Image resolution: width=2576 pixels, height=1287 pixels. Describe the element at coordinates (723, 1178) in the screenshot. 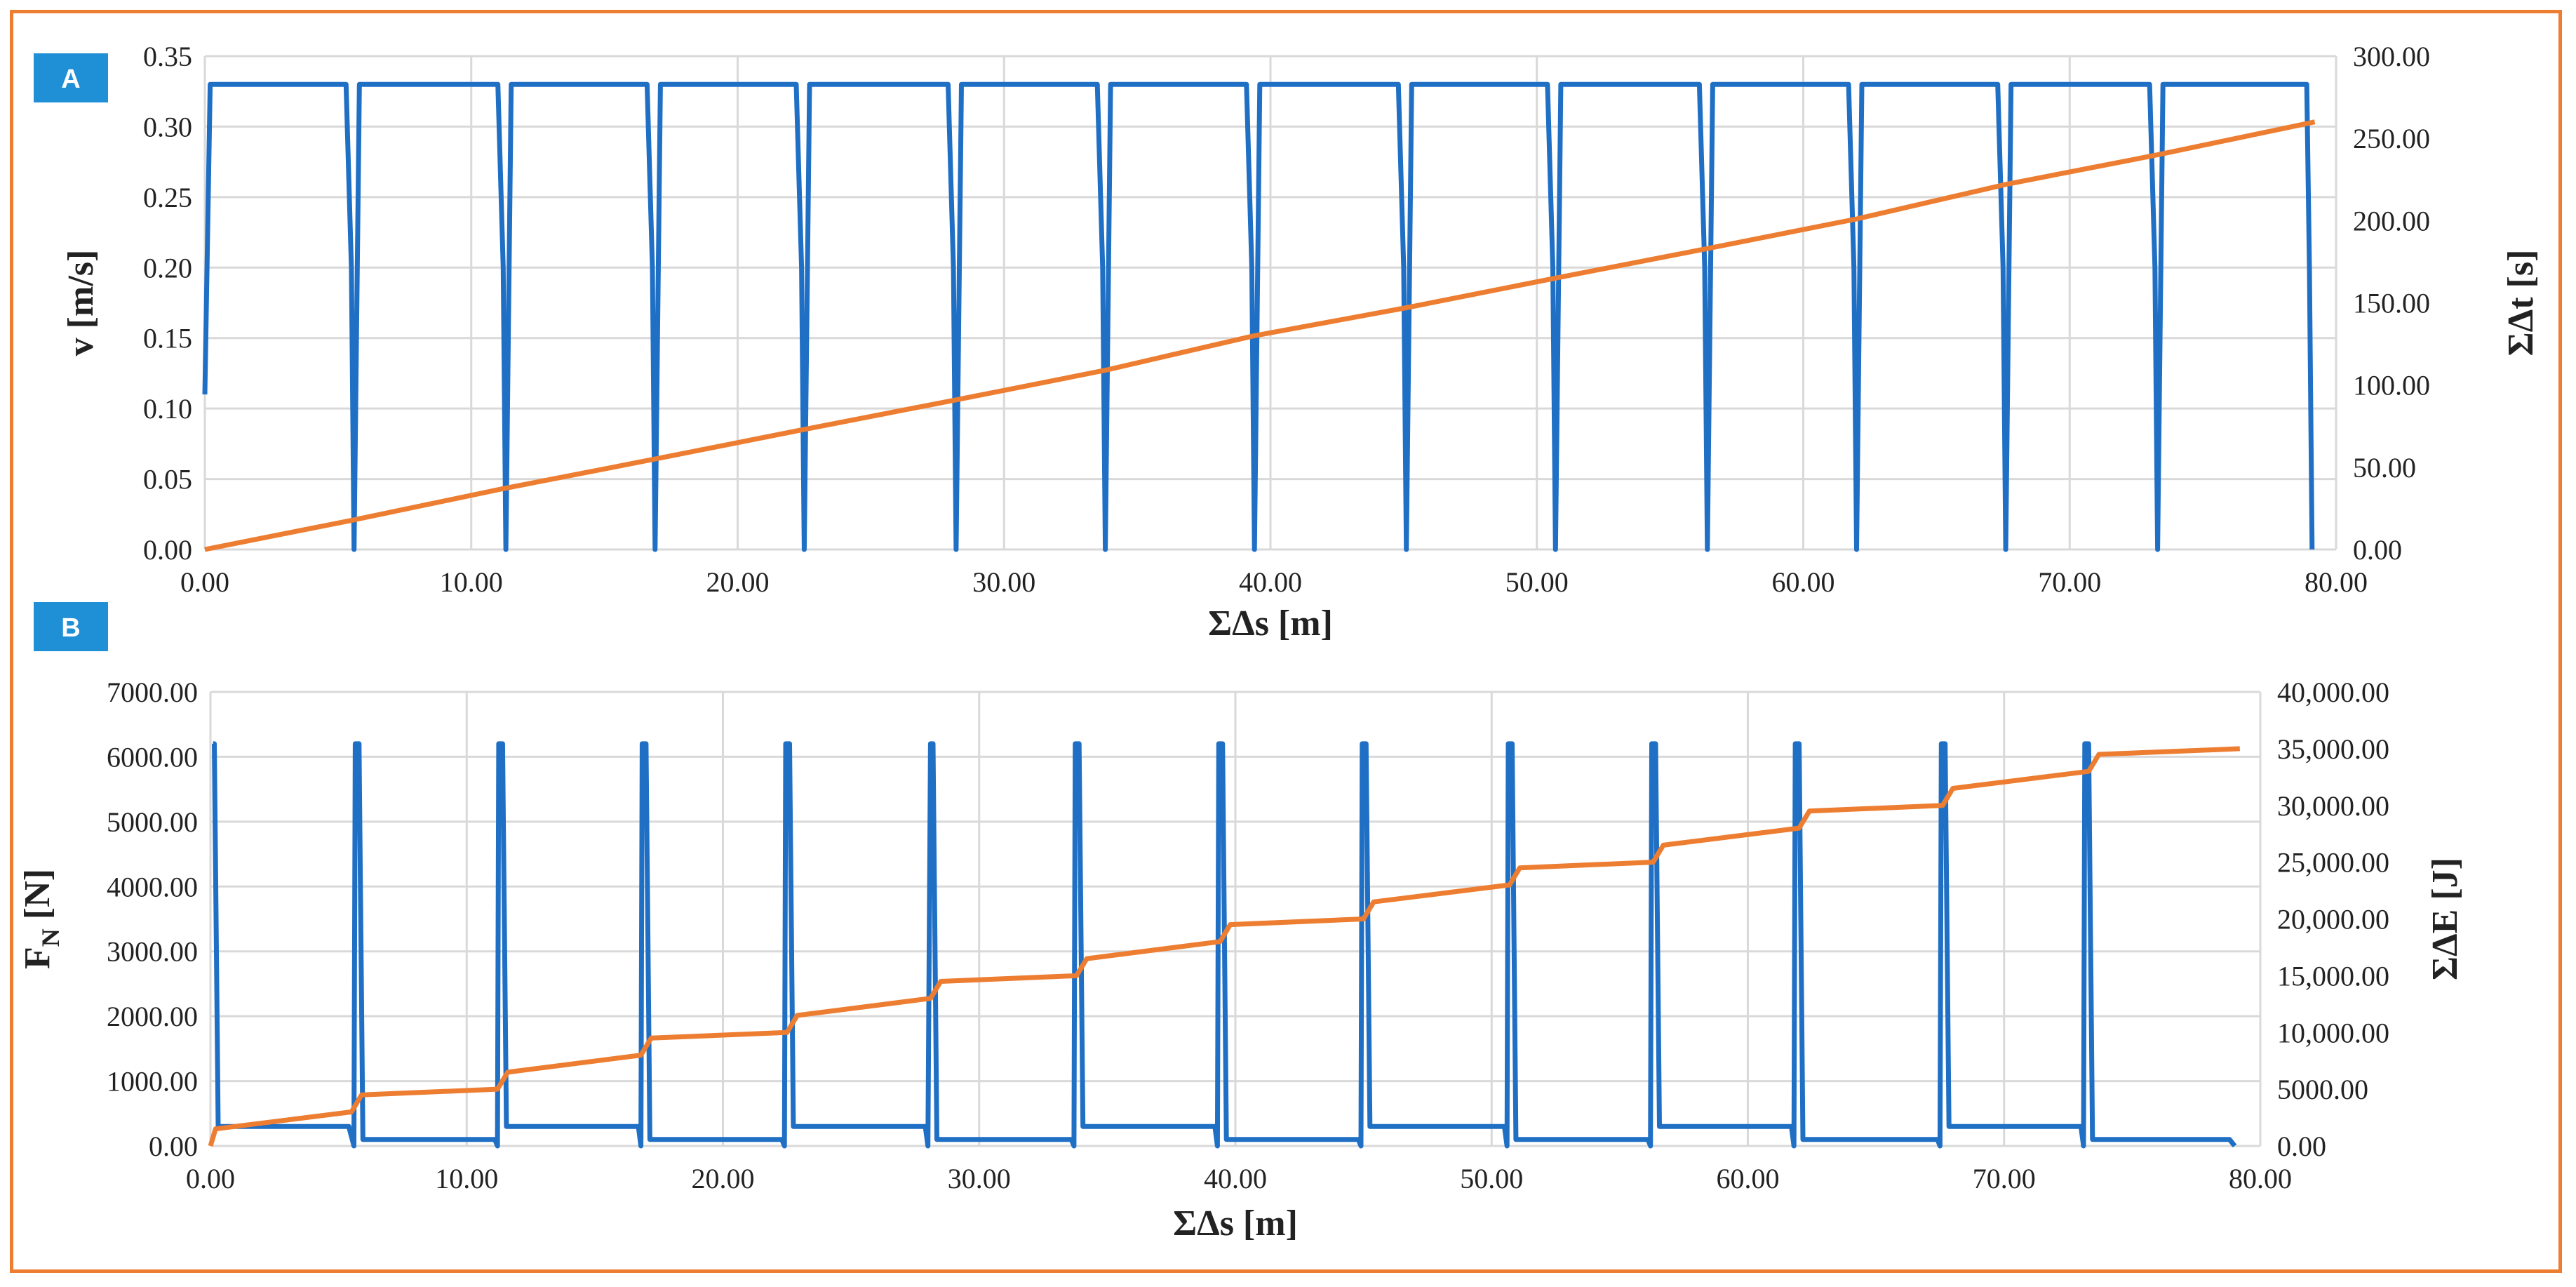

I see `panel-b-x-tick-label: 20.00` at that location.